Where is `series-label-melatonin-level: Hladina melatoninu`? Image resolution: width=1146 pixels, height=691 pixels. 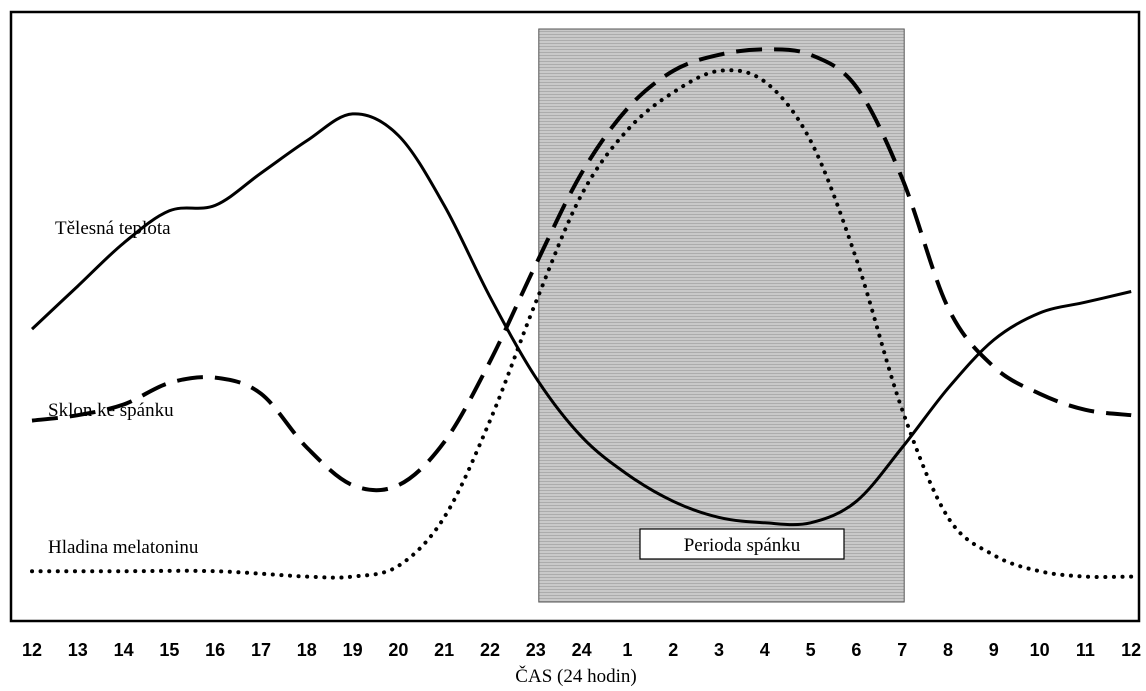
series-label-melatonin-level: Hladina melatoninu is located at coordinates (123, 547).